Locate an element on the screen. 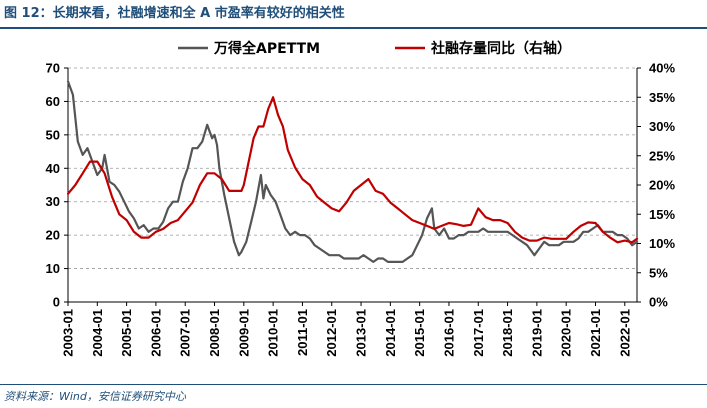 The width and height of the screenshot is (707, 408). left-tick-label: 40 is located at coordinates (53, 168).